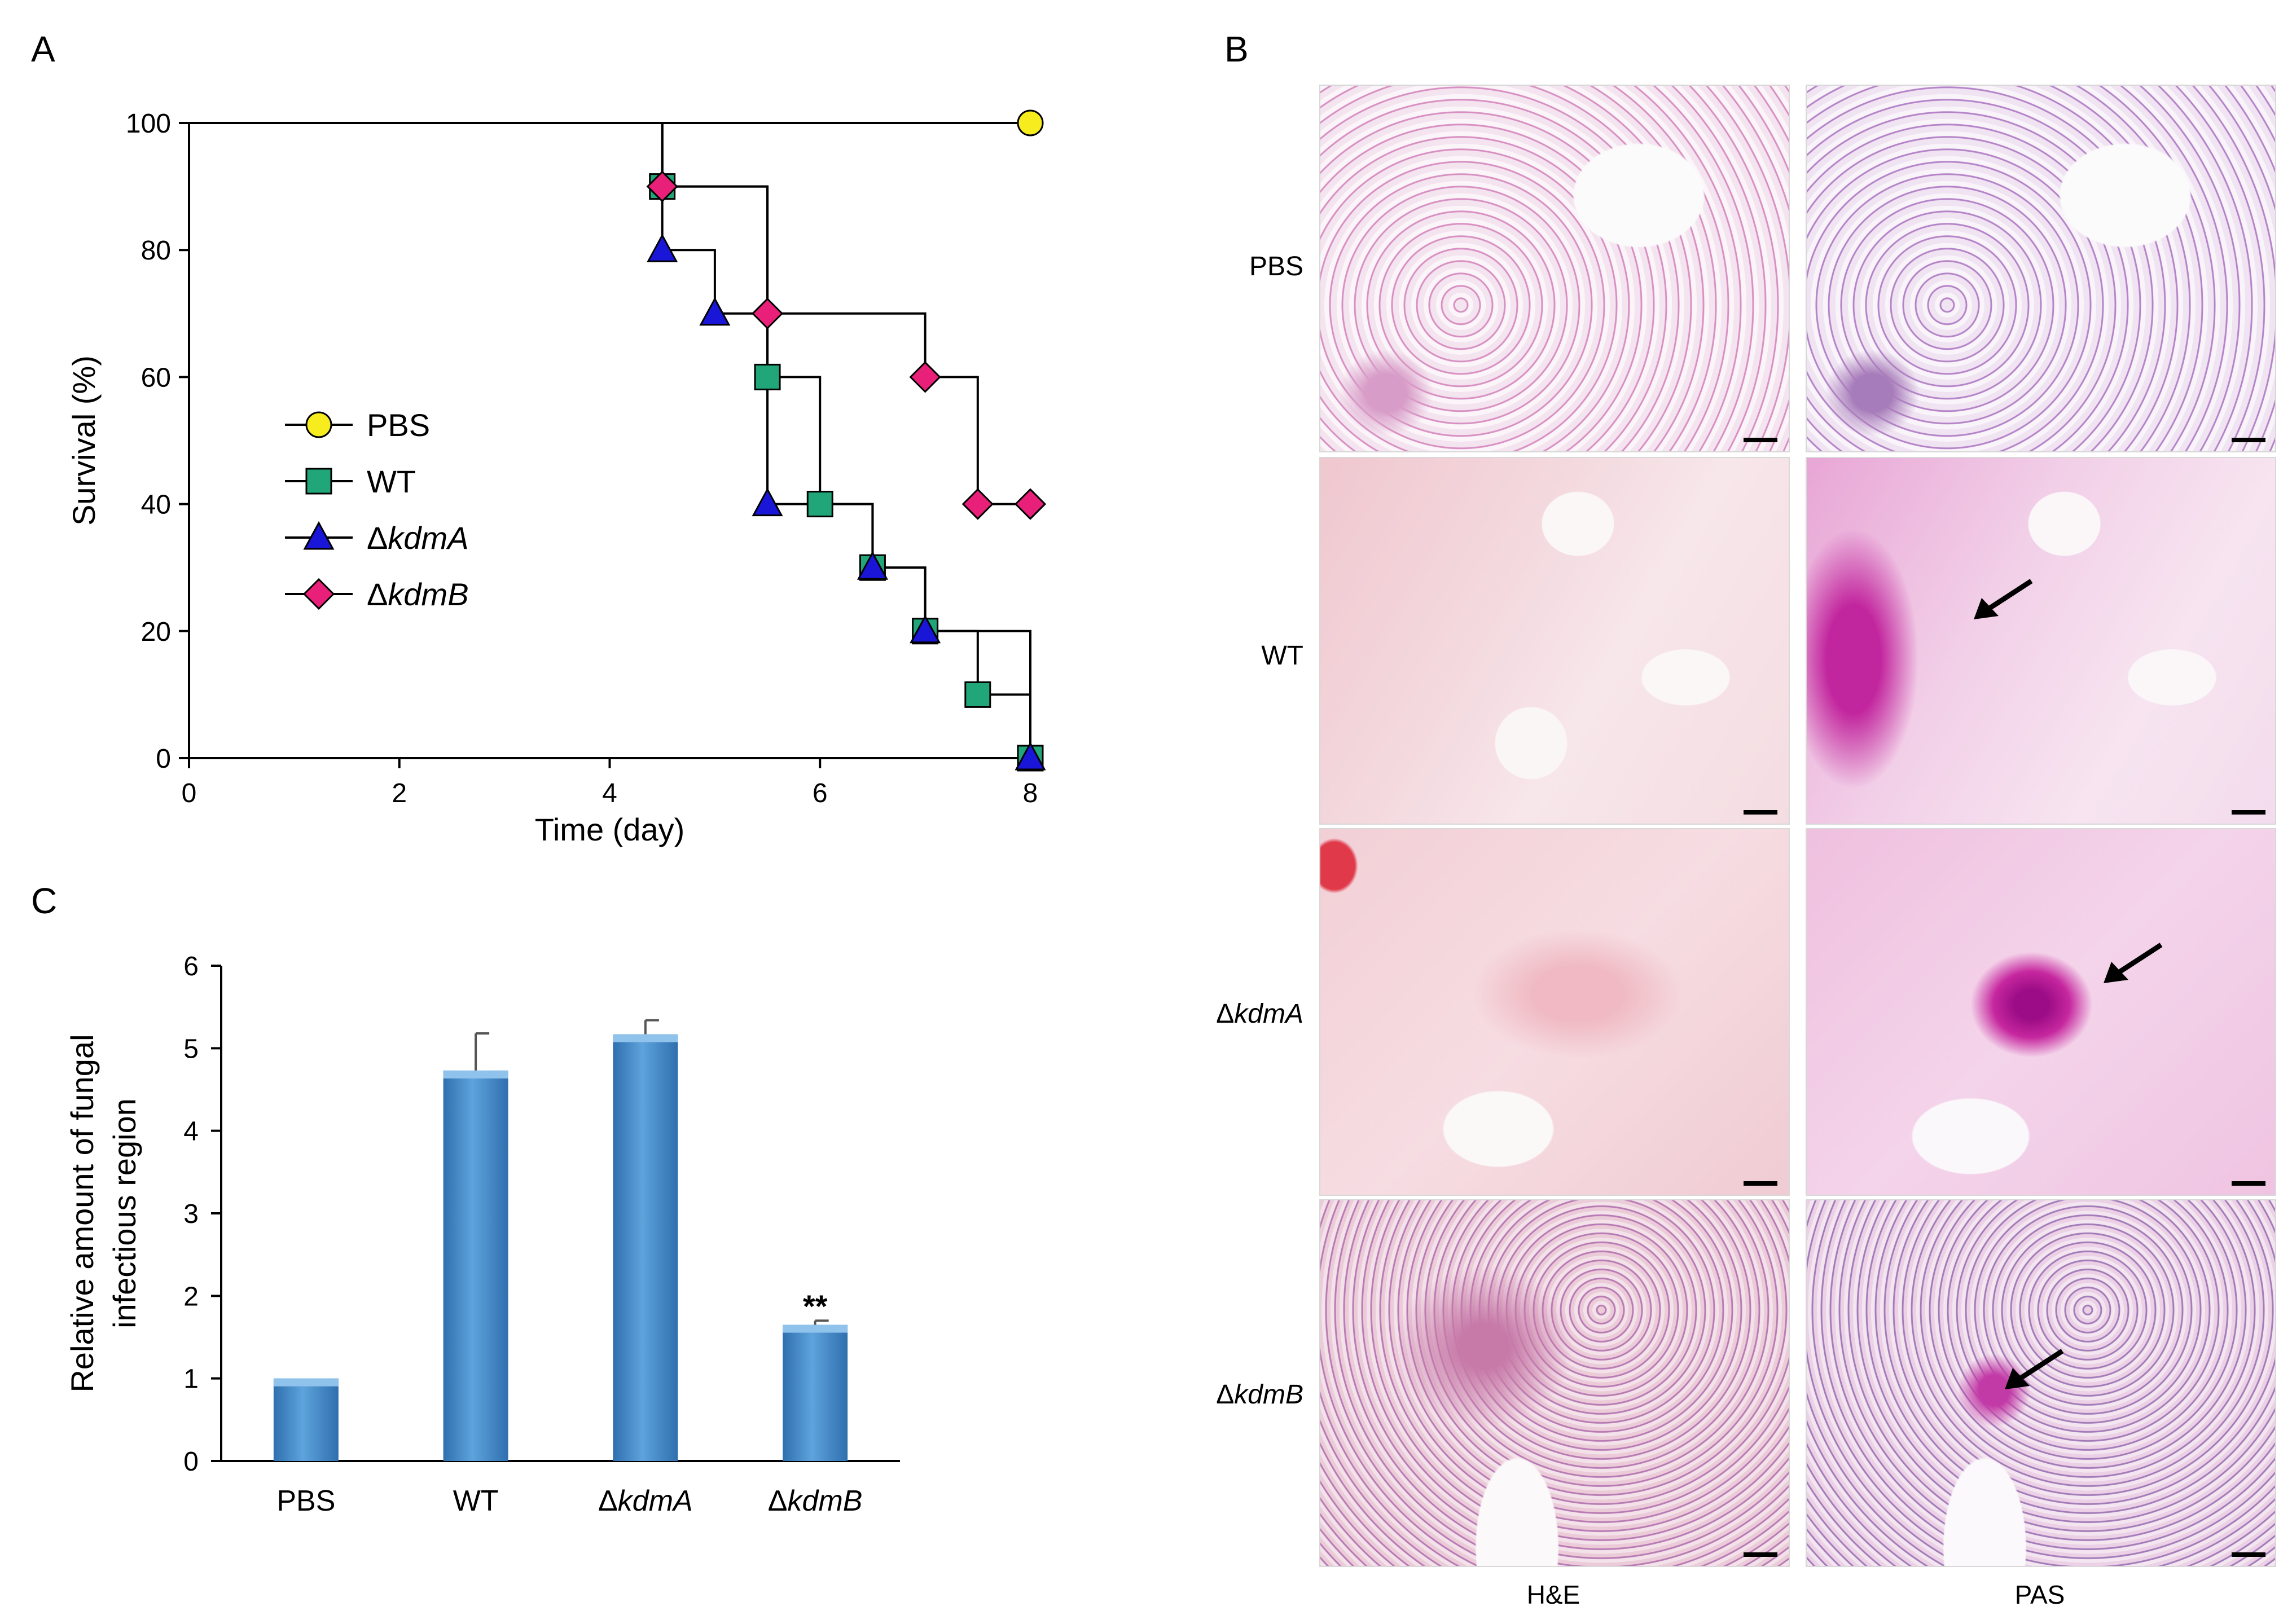 Image resolution: width=2292 pixels, height=1624 pixels. Describe the element at coordinates (1260, 1395) in the screenshot. I see `histology-row-label-kdmb: ΔkdmB` at that location.